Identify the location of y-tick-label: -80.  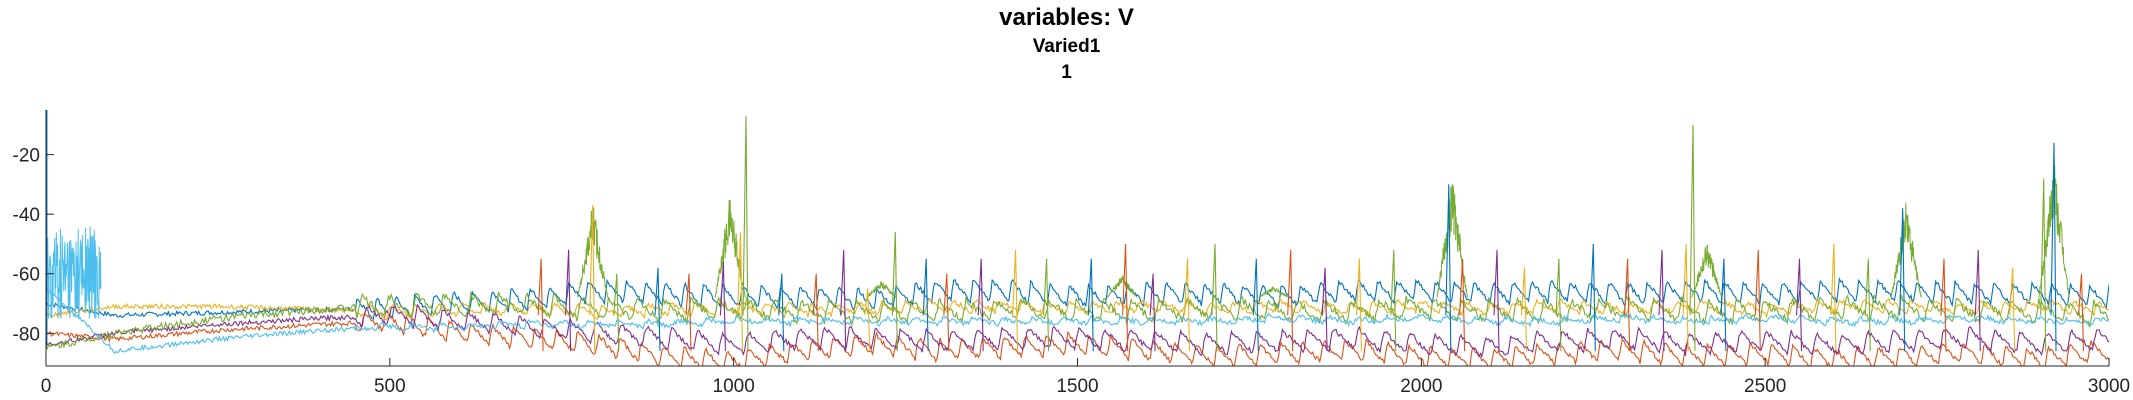
(26, 334).